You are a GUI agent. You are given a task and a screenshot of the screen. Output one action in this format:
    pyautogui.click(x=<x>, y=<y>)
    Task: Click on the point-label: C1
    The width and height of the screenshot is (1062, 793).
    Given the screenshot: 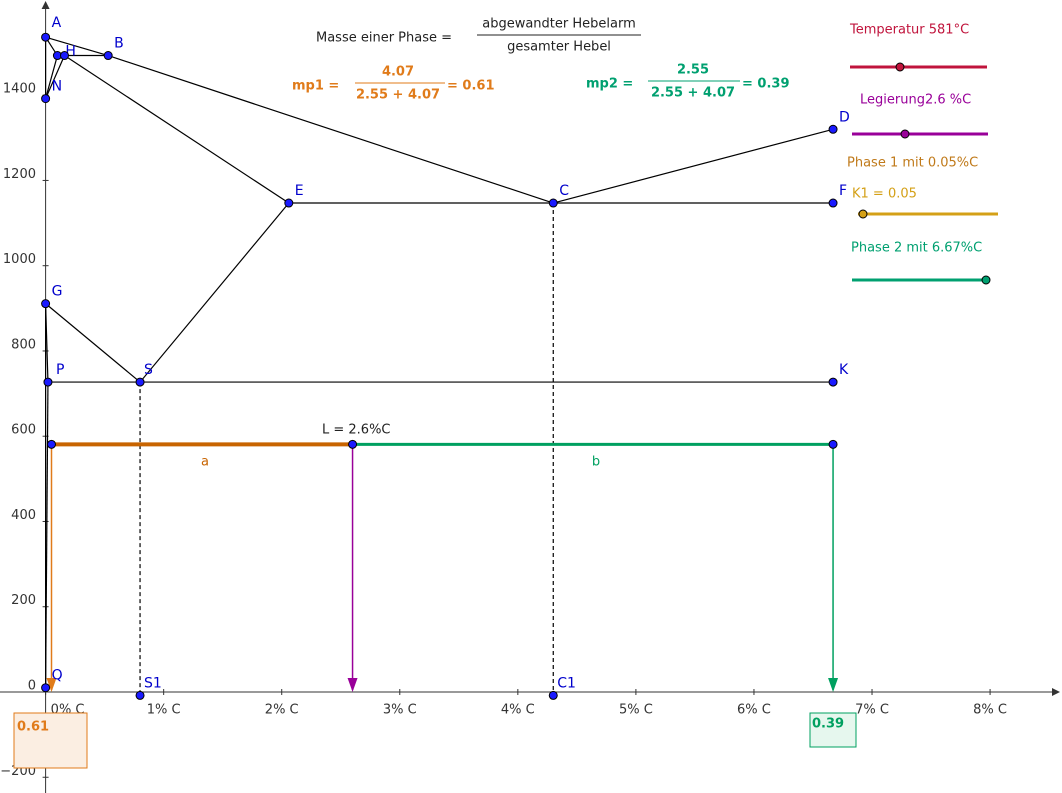 What is the action you would take?
    pyautogui.click(x=566, y=683)
    